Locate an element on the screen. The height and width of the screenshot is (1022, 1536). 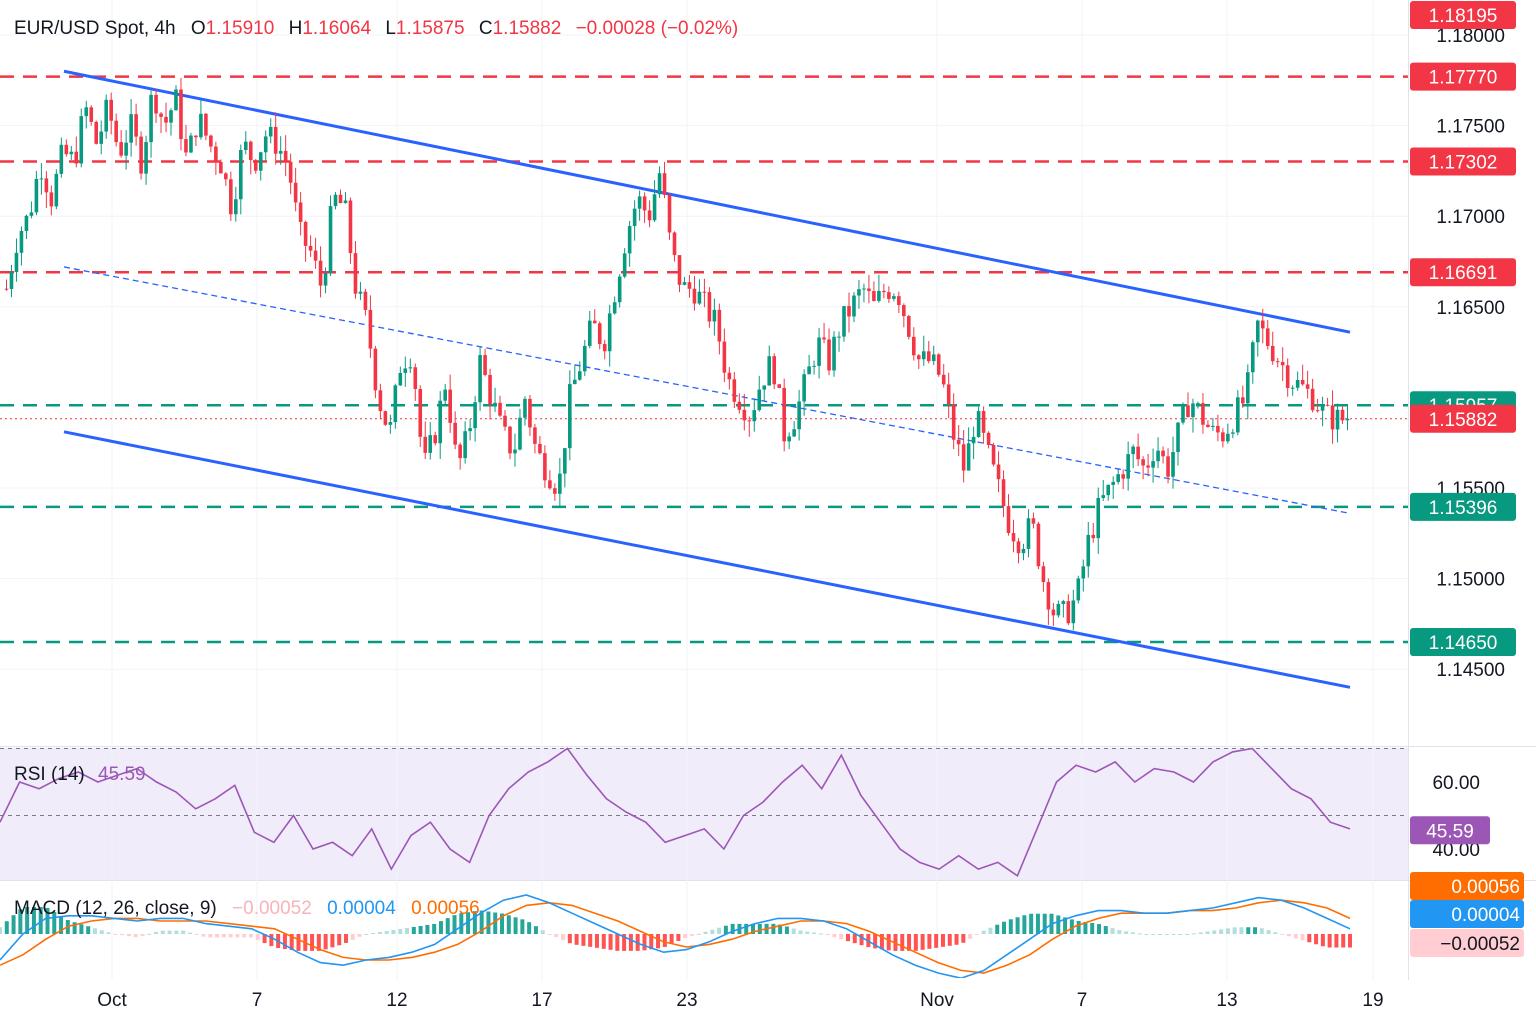
rsi-panel is located at coordinates (704, 812).